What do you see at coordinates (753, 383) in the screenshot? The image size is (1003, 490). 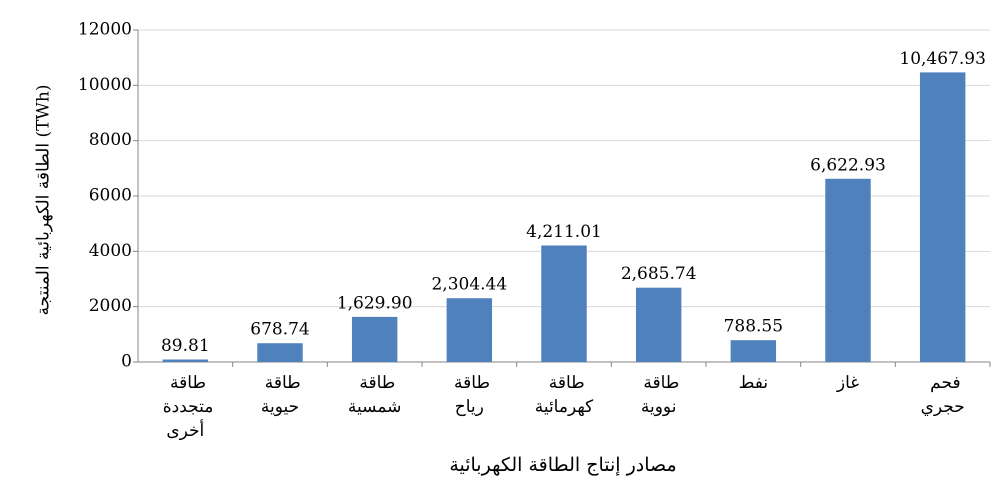 I see `x-tick-label: نفط` at bounding box center [753, 383].